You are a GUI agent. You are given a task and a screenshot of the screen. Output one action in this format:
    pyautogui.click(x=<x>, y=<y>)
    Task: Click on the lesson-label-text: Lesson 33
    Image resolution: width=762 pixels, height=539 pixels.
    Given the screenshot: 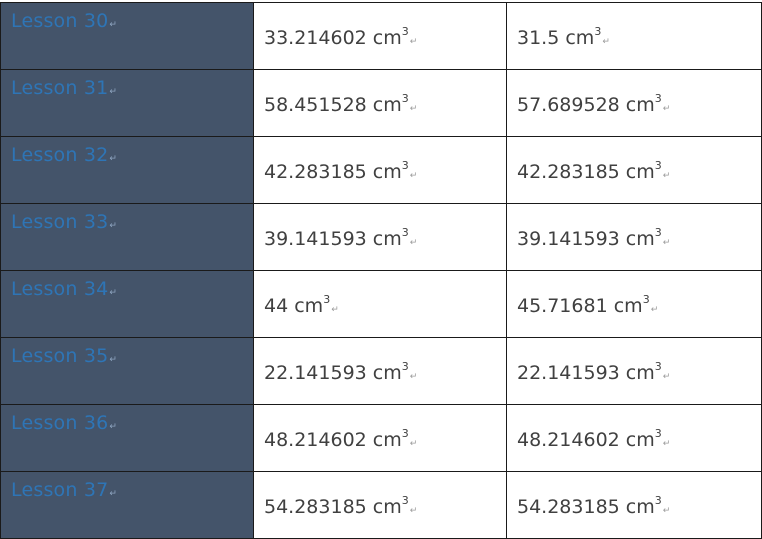 What is the action you would take?
    pyautogui.click(x=60, y=222)
    